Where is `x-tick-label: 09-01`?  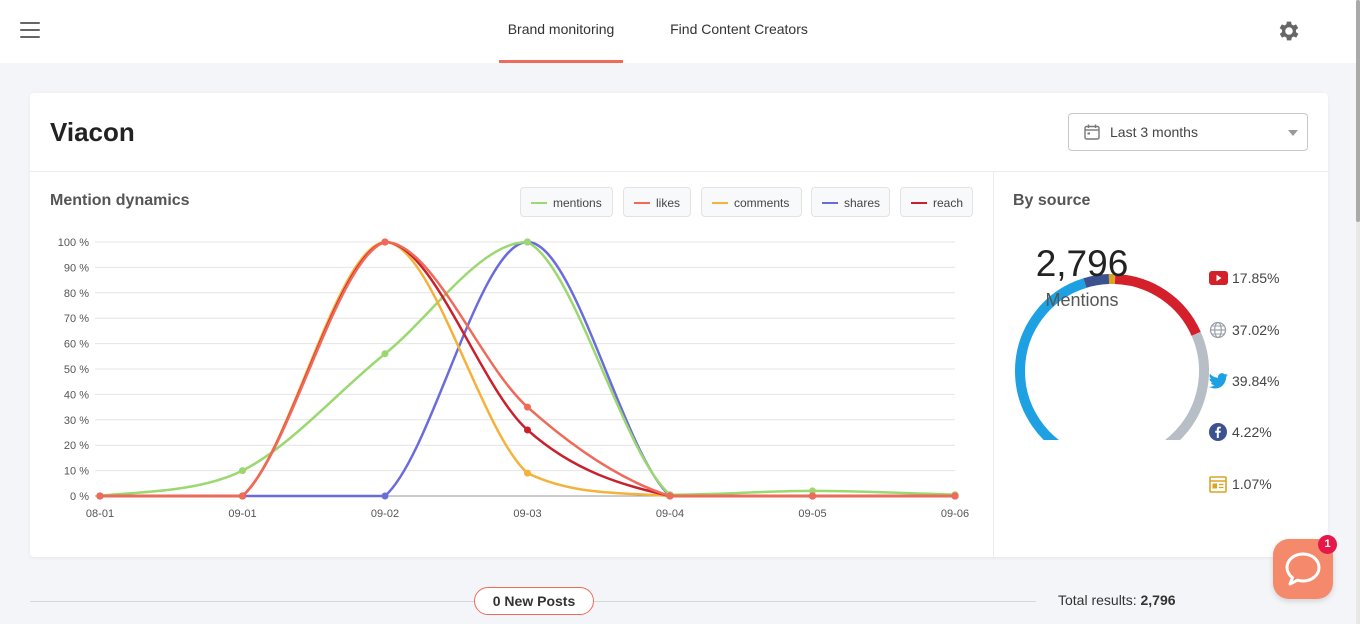
x-tick-label: 09-01 is located at coordinates (242, 514).